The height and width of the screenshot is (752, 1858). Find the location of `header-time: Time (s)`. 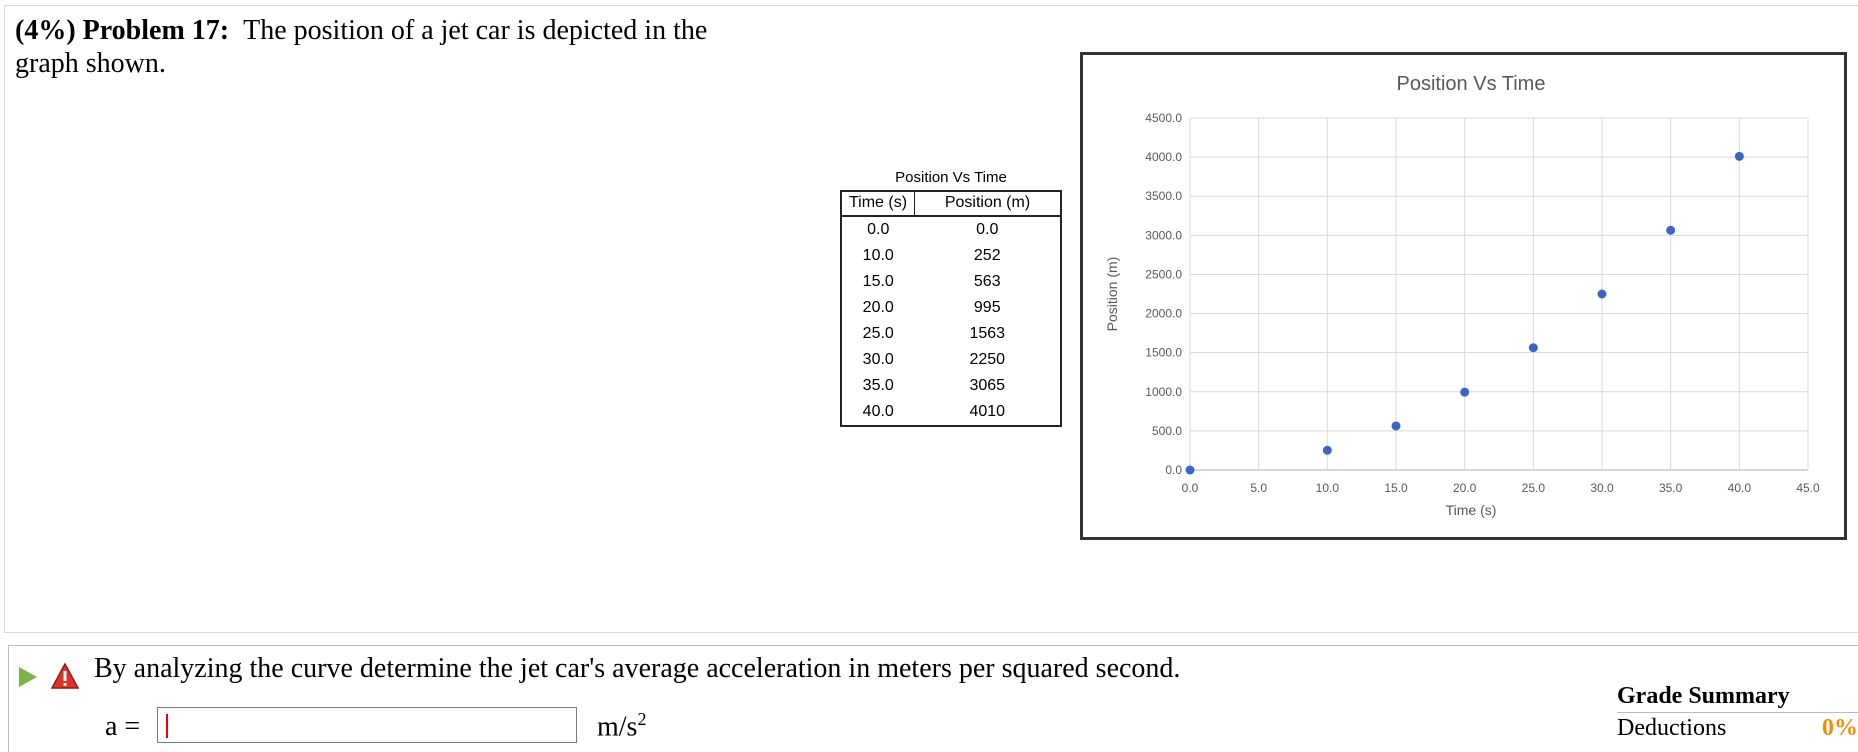

header-time: Time (s) is located at coordinates (878, 204).